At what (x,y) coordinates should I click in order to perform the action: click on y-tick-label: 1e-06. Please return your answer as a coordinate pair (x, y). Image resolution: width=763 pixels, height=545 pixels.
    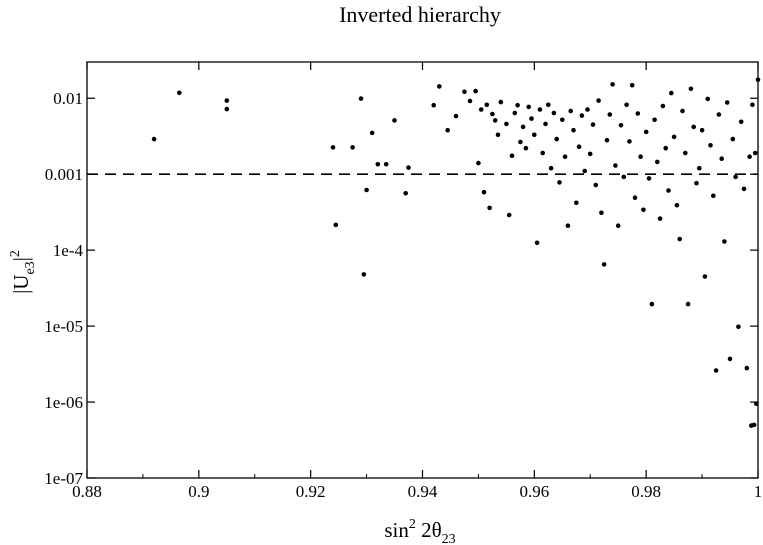
    Looking at the image, I should click on (63, 402).